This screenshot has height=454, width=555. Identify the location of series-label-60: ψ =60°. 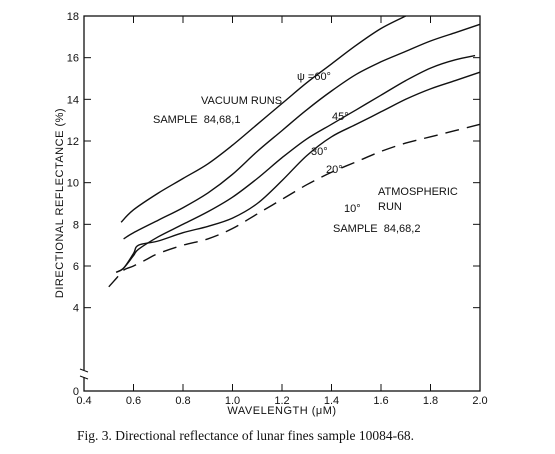
(314, 77).